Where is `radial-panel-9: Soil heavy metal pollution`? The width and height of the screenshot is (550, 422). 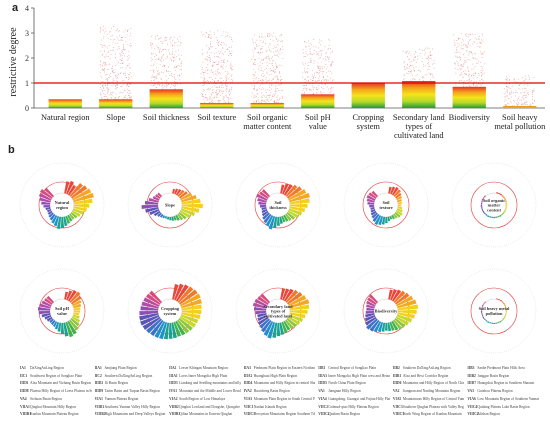
radial-panel-9: Soil heavy metal pollution is located at coordinates (494, 311).